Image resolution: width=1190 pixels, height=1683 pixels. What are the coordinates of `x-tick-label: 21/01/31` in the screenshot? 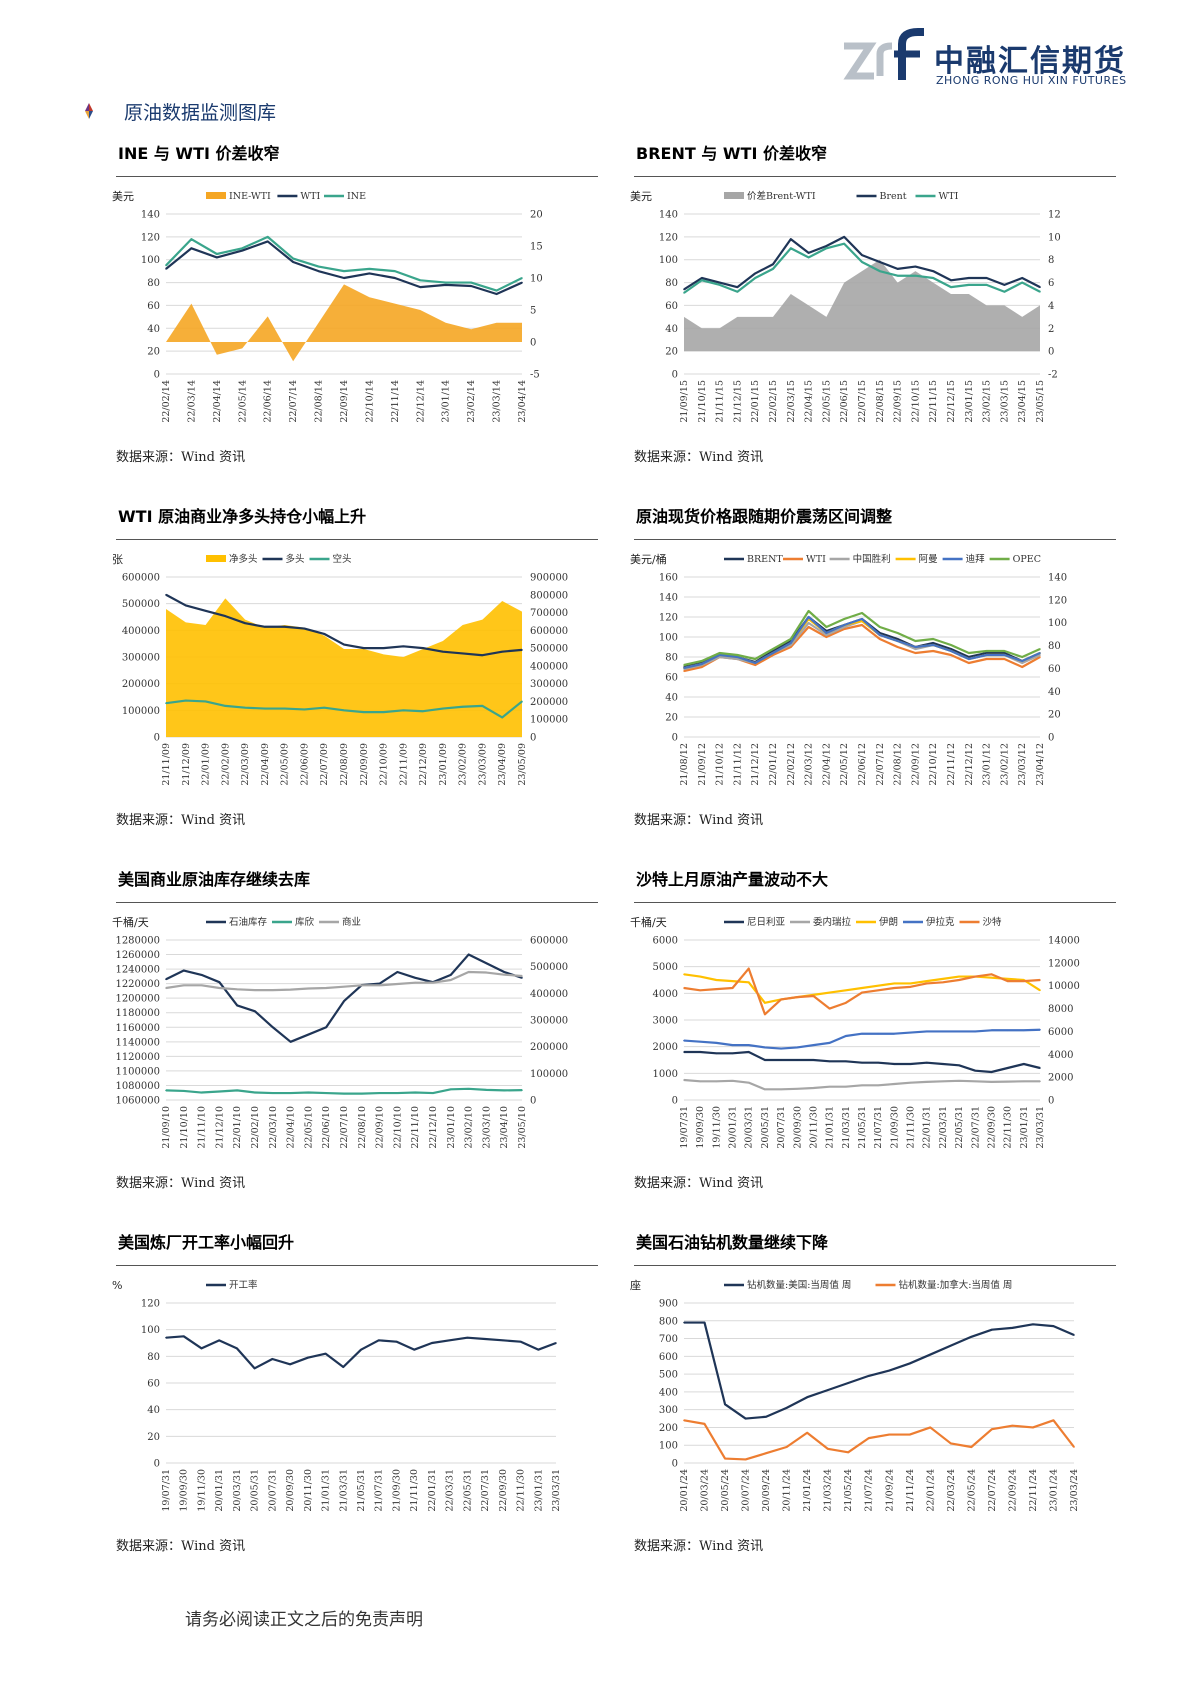 It's located at (830, 1127).